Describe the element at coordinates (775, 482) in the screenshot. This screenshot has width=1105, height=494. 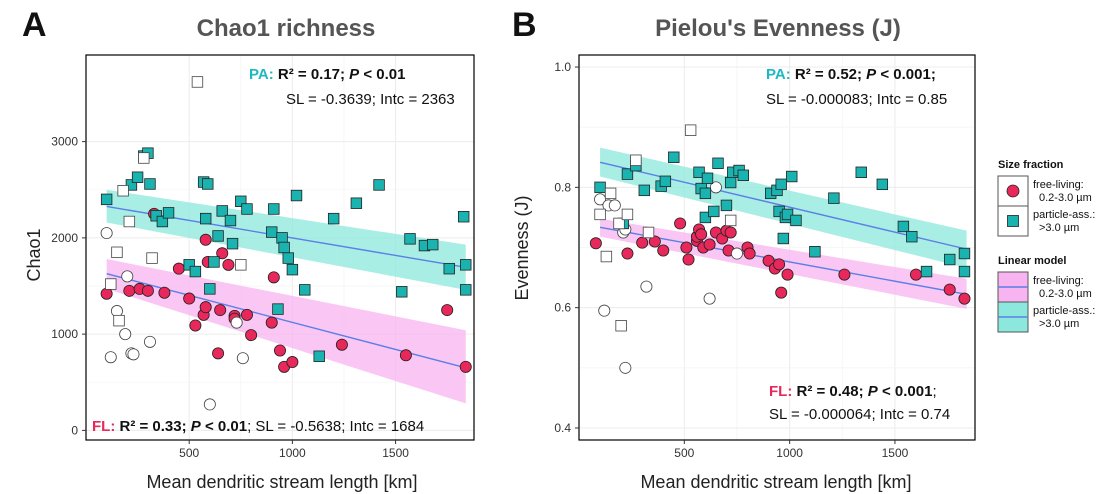
I see `panel-b-x-axis-label: Mean dendritic stream length [km]` at that location.